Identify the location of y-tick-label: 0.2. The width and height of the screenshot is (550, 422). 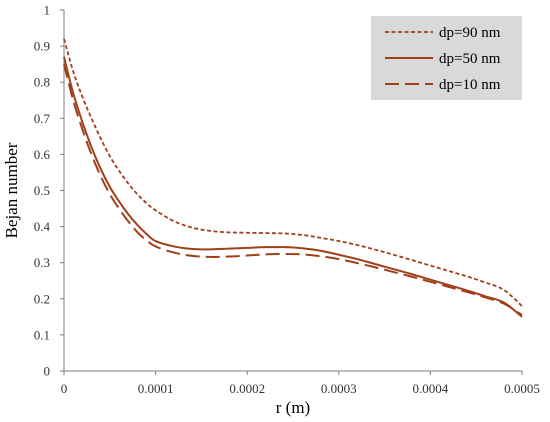
(42, 298).